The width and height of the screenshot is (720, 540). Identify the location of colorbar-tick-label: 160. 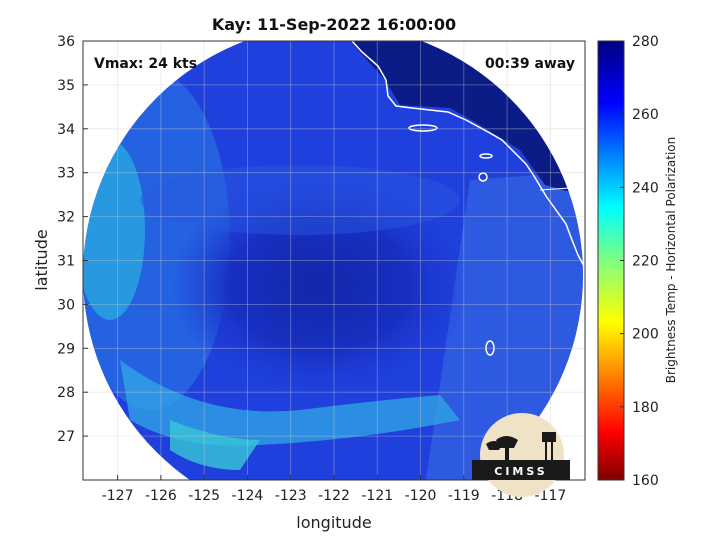
(645, 481).